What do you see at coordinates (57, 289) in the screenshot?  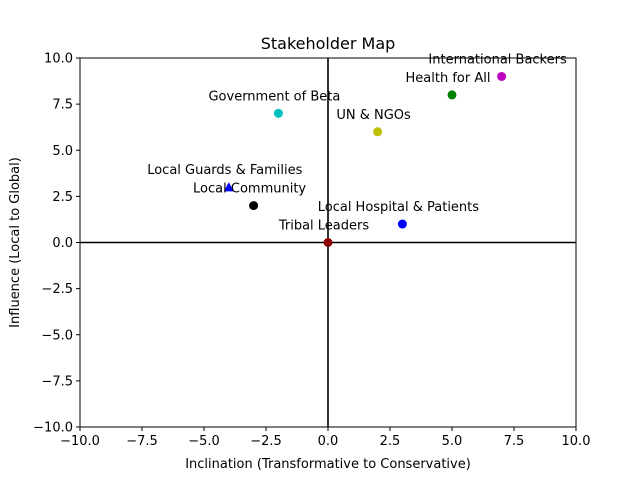 I see `y-tick-label: −2.5` at bounding box center [57, 289].